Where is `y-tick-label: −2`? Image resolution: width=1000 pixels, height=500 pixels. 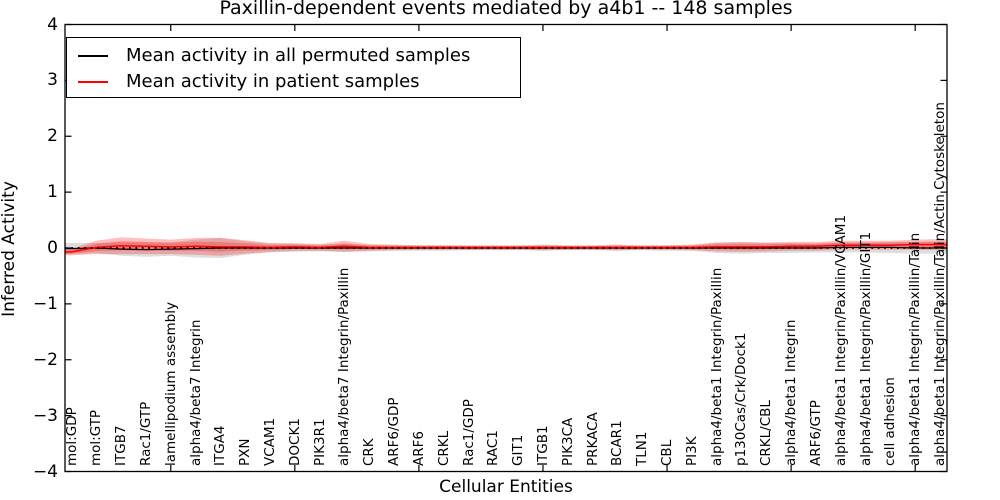 y-tick-label: −2 is located at coordinates (45, 359).